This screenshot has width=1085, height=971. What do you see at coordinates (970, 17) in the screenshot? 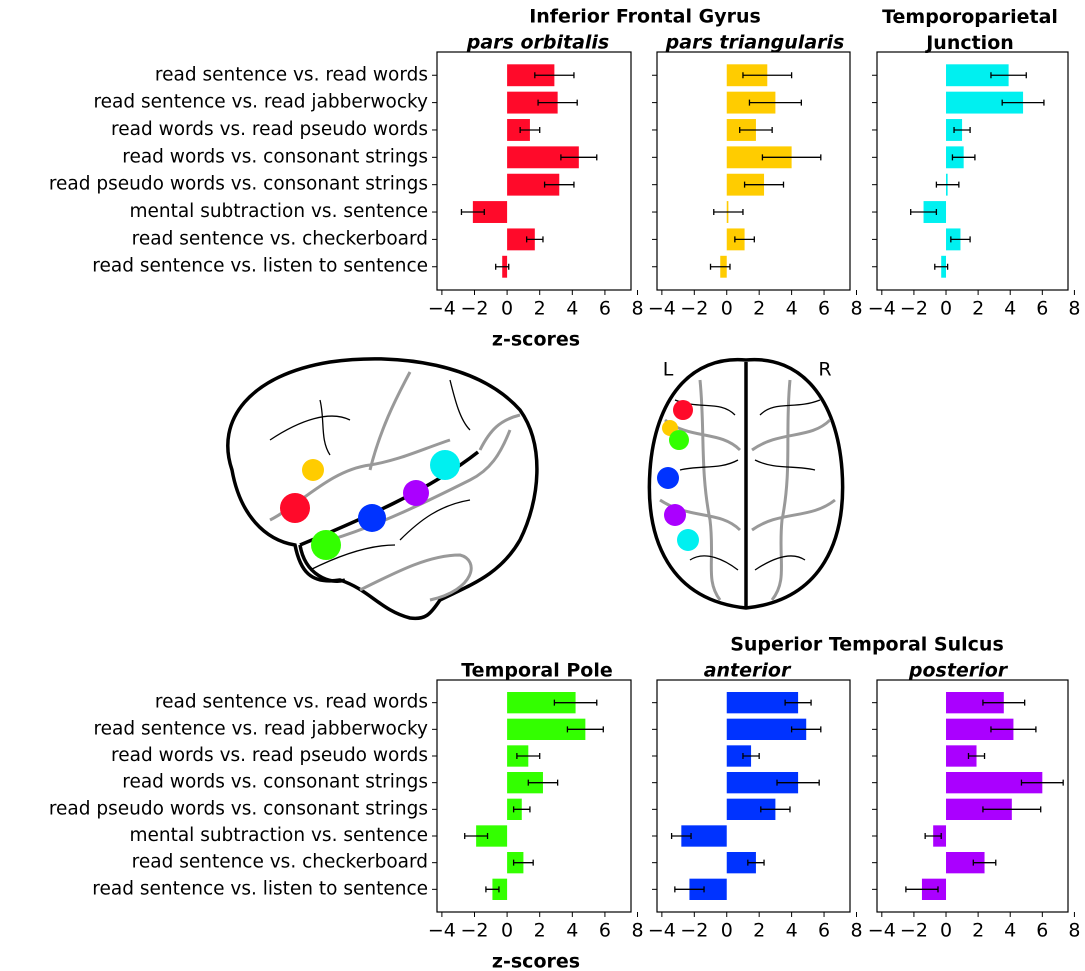
I see `title-line: Temporoparietal` at bounding box center [970, 17].